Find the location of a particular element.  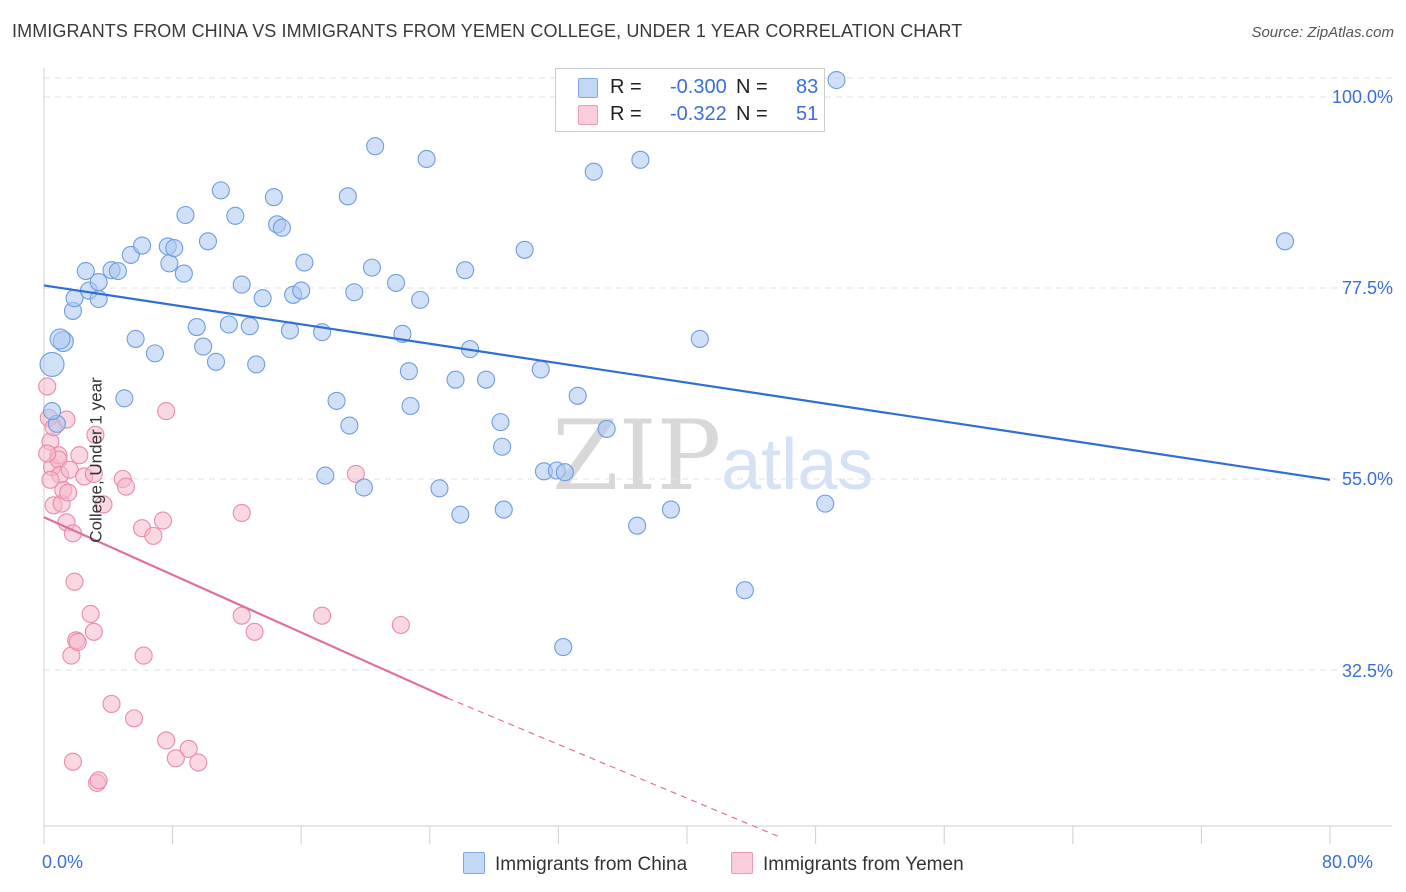

y-tick-label: 77.5% is located at coordinates (1367, 288).